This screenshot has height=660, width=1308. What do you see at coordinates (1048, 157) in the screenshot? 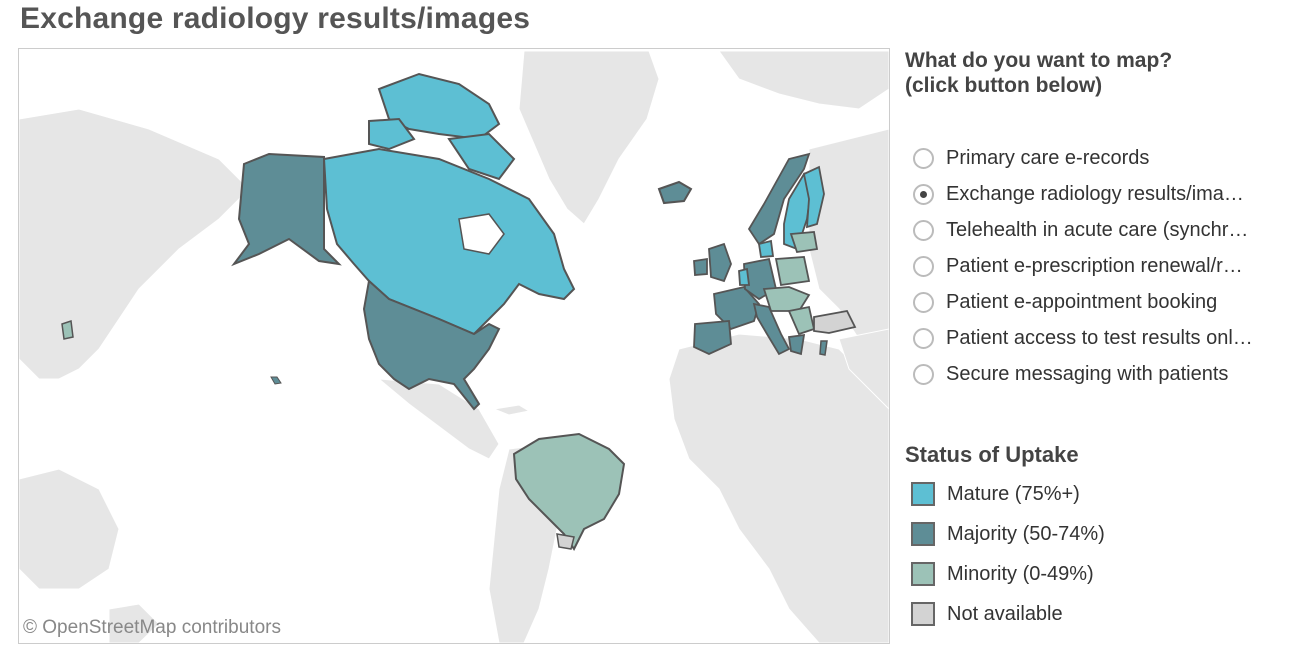
I see `option-label: Primary care e-records` at bounding box center [1048, 157].